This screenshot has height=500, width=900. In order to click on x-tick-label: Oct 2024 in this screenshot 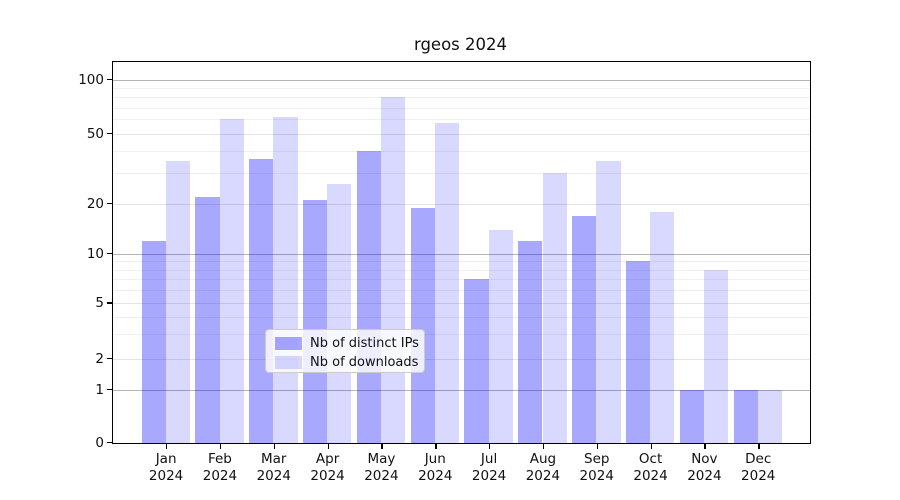, I will do `click(650, 467)`.